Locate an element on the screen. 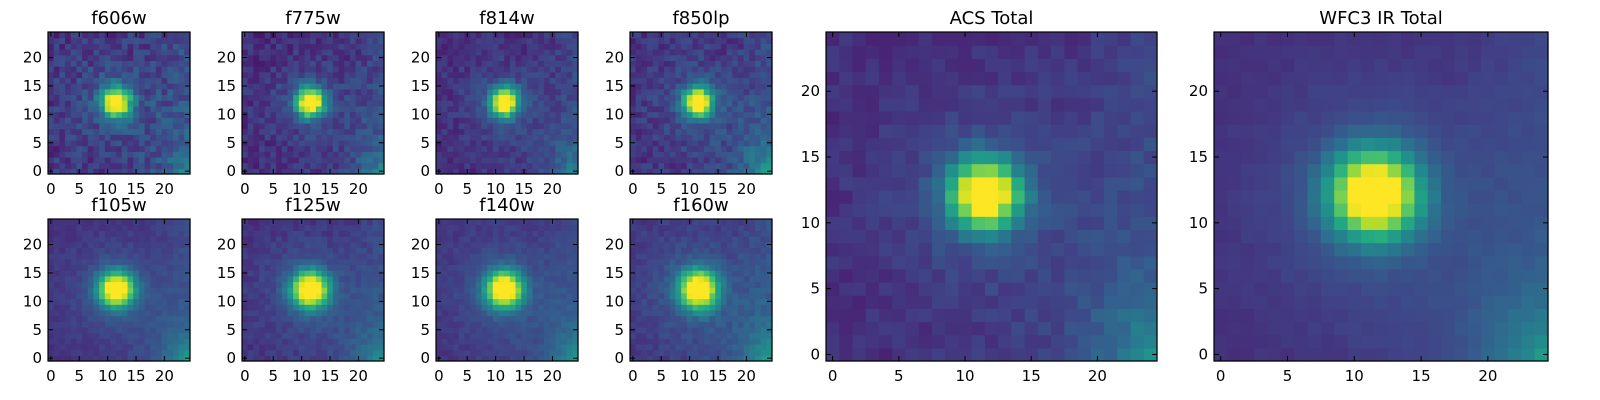 The height and width of the screenshot is (400, 1600). x-tick-label: 15 is located at coordinates (329, 189).